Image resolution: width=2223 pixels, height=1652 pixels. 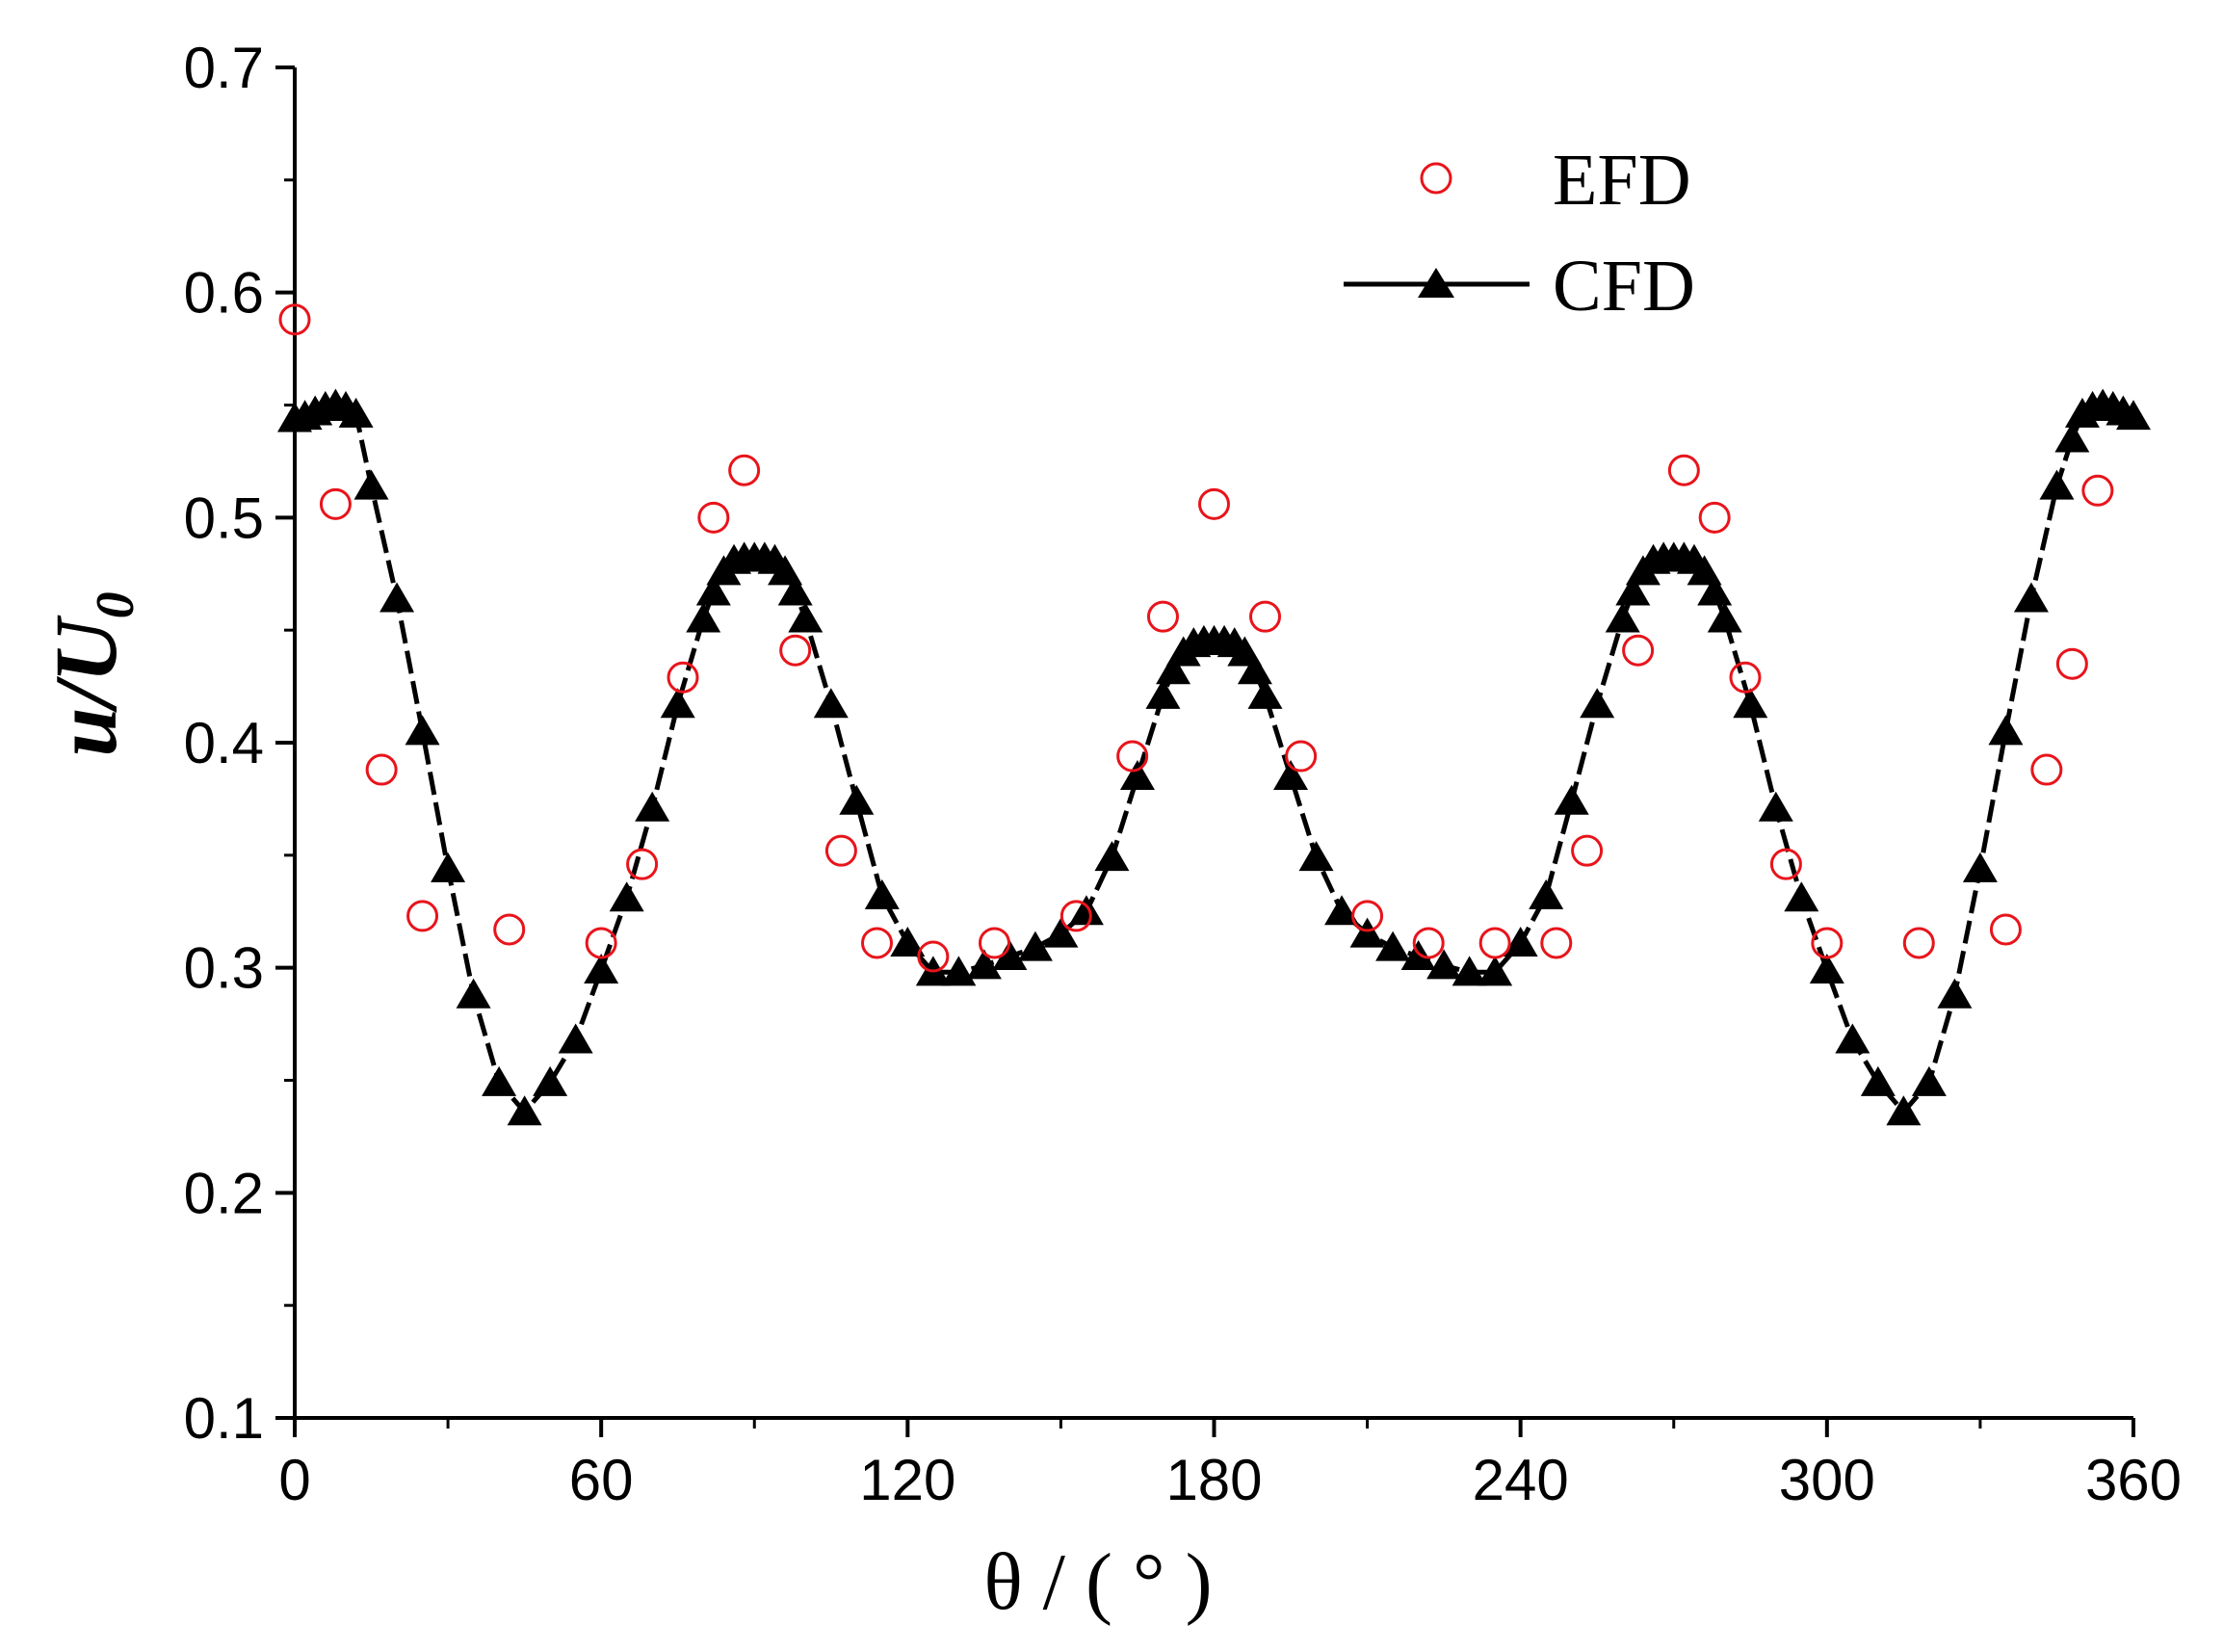 I want to click on y-tick-label: 0.4, so click(x=224, y=743).